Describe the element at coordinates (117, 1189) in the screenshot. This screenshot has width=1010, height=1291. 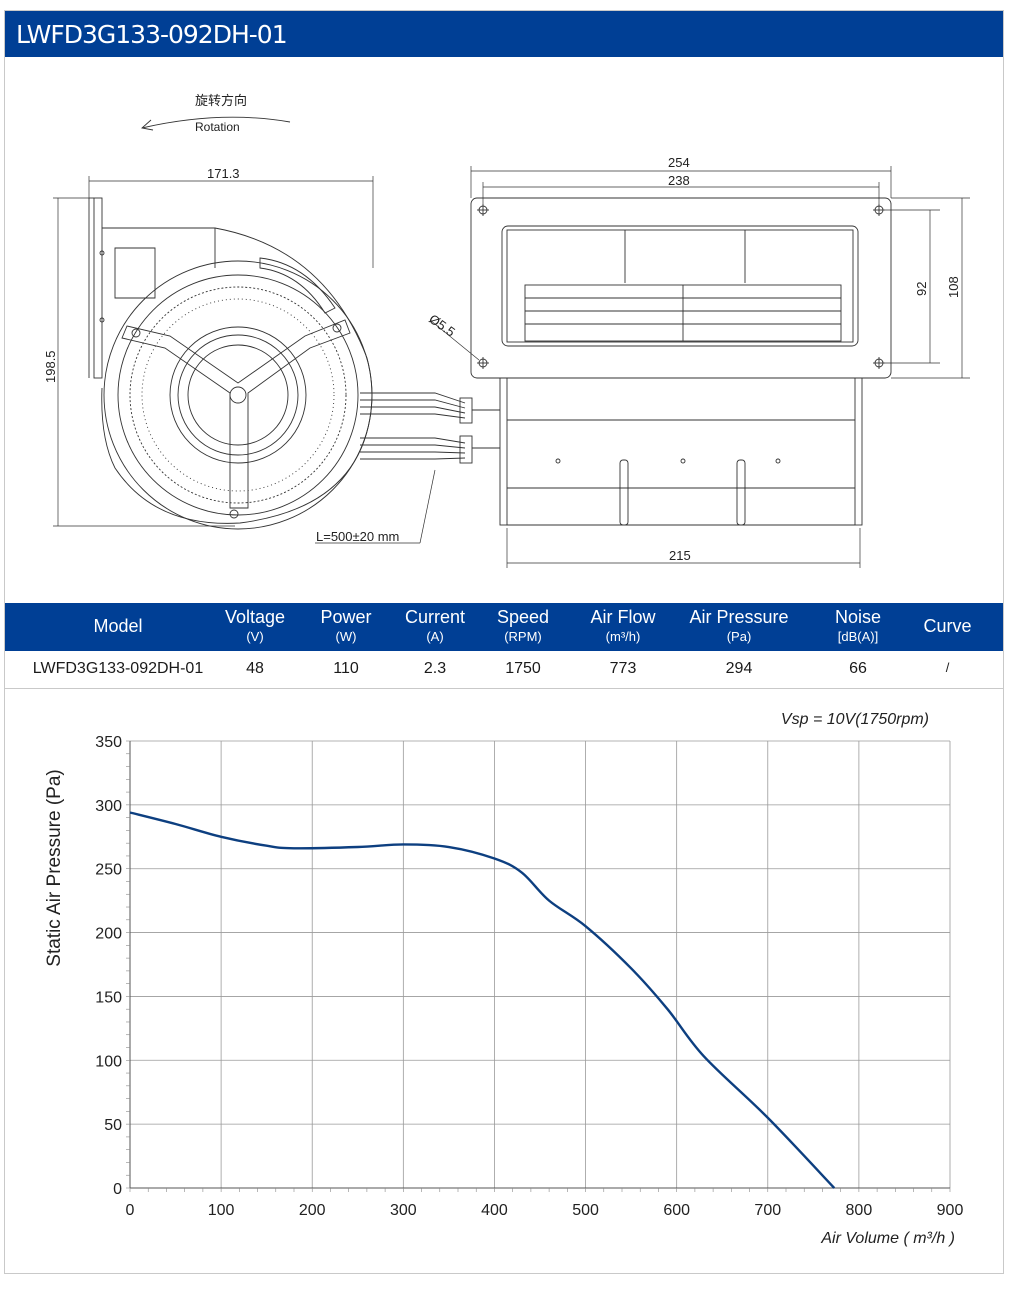
I see `y-tick-label: 0` at that location.